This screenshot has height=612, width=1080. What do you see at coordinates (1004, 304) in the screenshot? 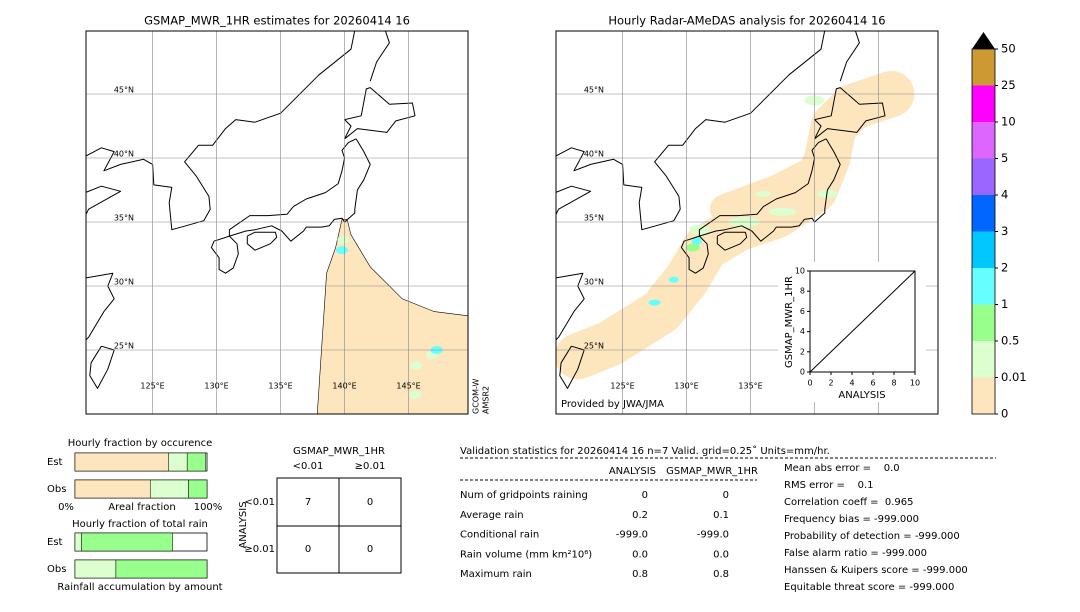
I see `colorbar-label: 1` at bounding box center [1004, 304].